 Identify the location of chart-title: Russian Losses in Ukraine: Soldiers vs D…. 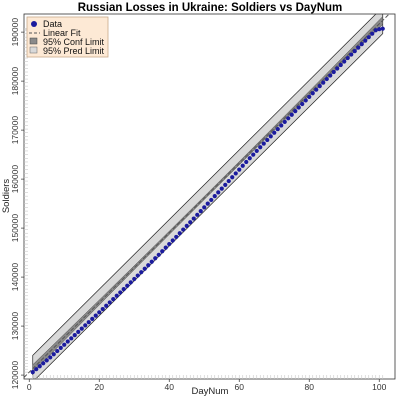
(210, 8).